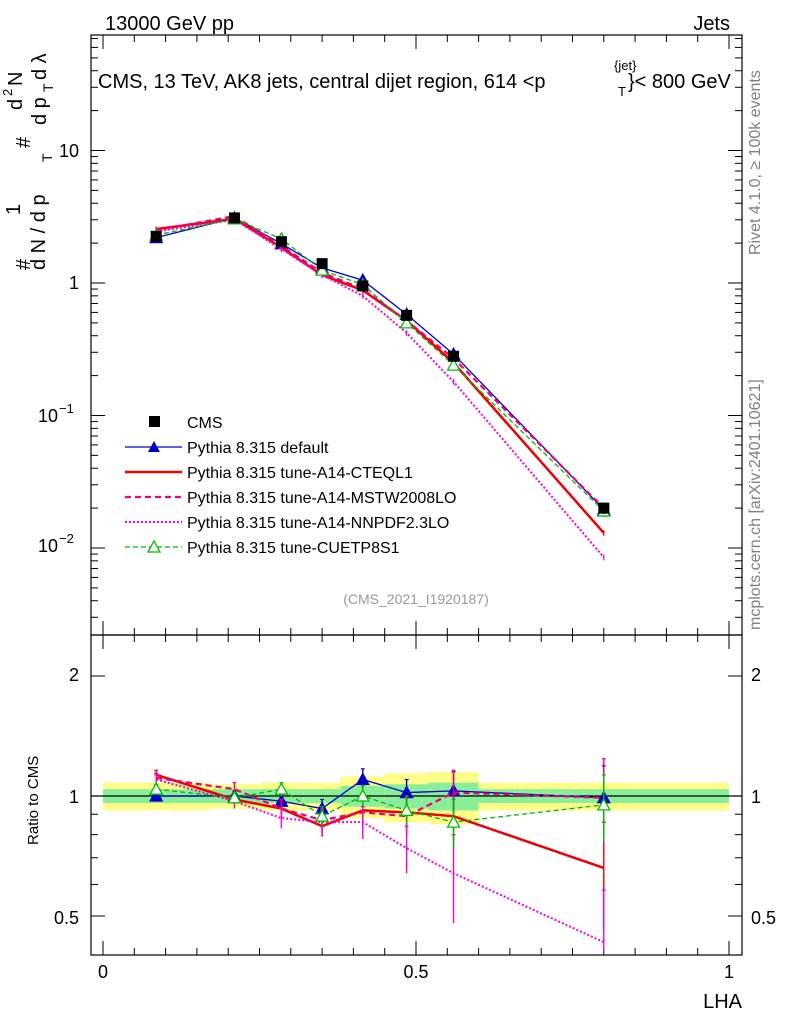  I want to click on ylabel-part-t1: T, so click(47, 157).